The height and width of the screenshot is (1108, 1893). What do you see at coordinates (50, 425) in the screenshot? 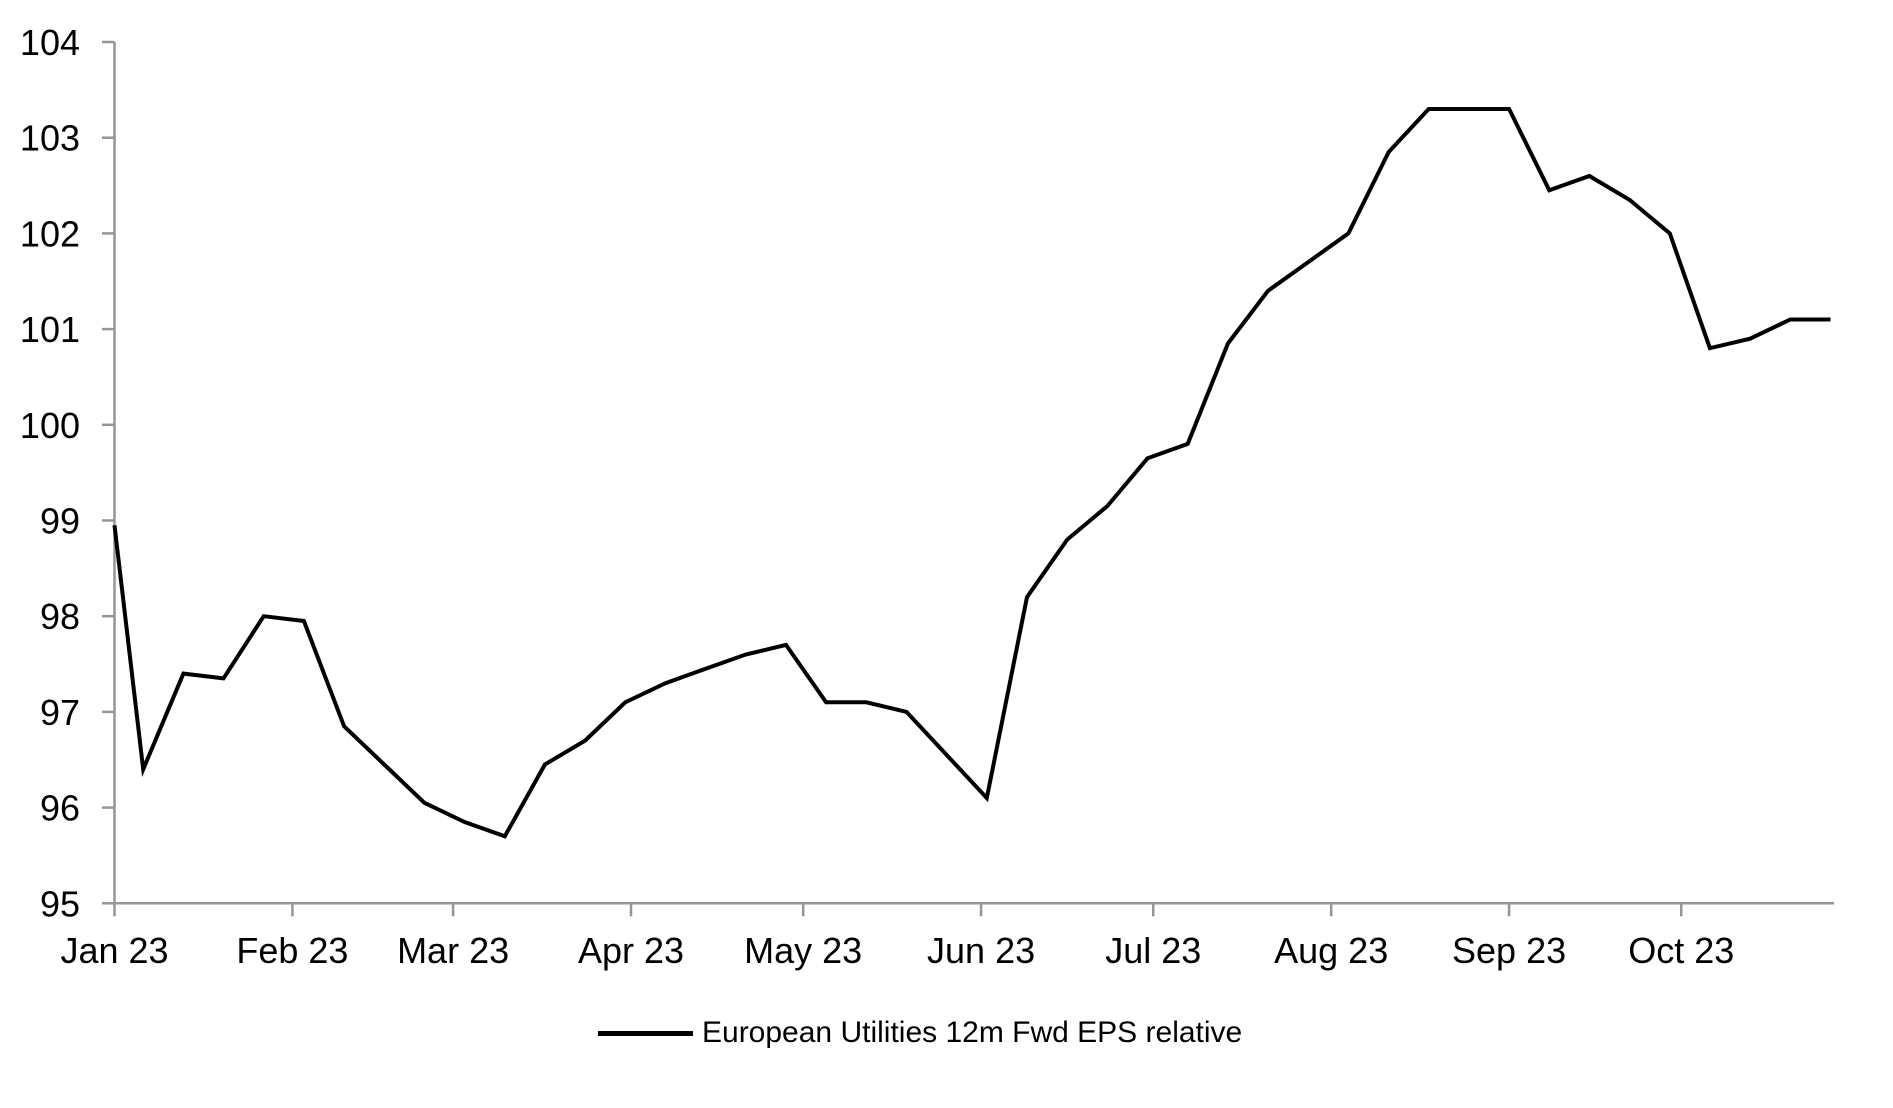
I see `y-tick-label: 100` at bounding box center [50, 425].